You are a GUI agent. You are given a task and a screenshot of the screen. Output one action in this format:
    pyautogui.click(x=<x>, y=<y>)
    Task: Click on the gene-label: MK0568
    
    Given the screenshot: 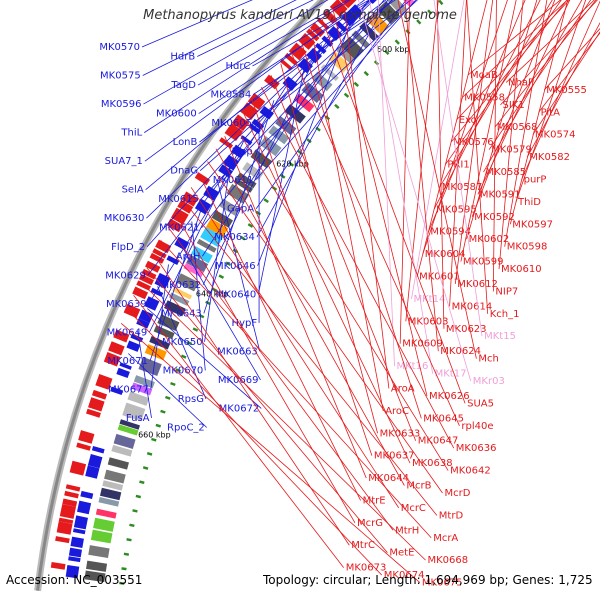 What is the action you would take?
    pyautogui.click(x=517, y=127)
    